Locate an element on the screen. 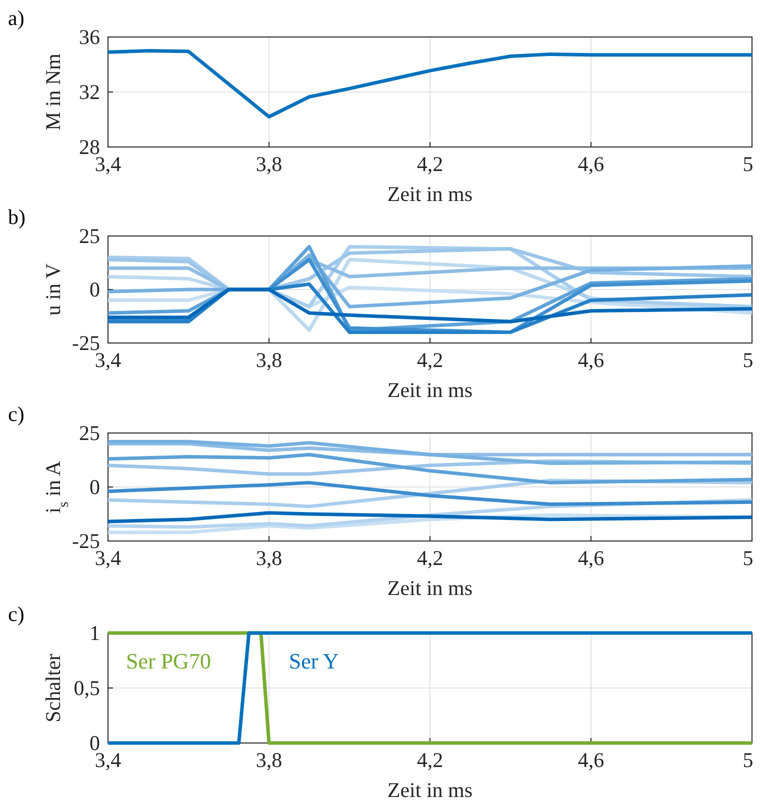  chart-title: b) is located at coordinates (17, 217).